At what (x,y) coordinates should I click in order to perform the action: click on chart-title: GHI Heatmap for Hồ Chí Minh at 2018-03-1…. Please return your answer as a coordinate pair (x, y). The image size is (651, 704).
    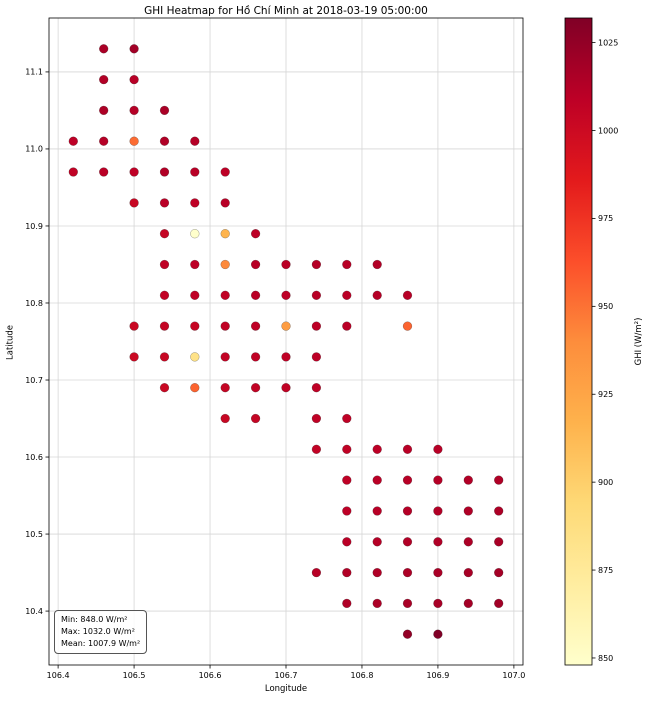
    Looking at the image, I should click on (286, 11).